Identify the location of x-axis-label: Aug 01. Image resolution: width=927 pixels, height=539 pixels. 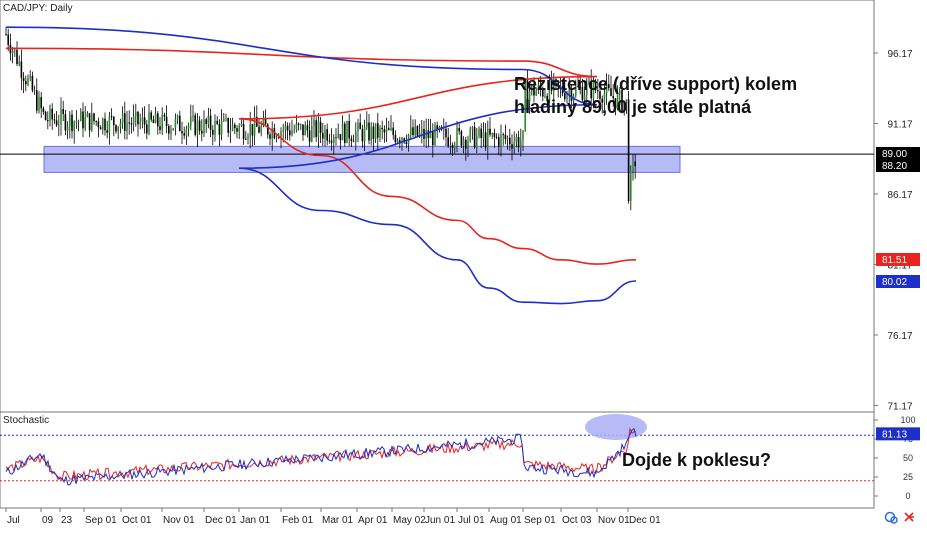
(506, 520).